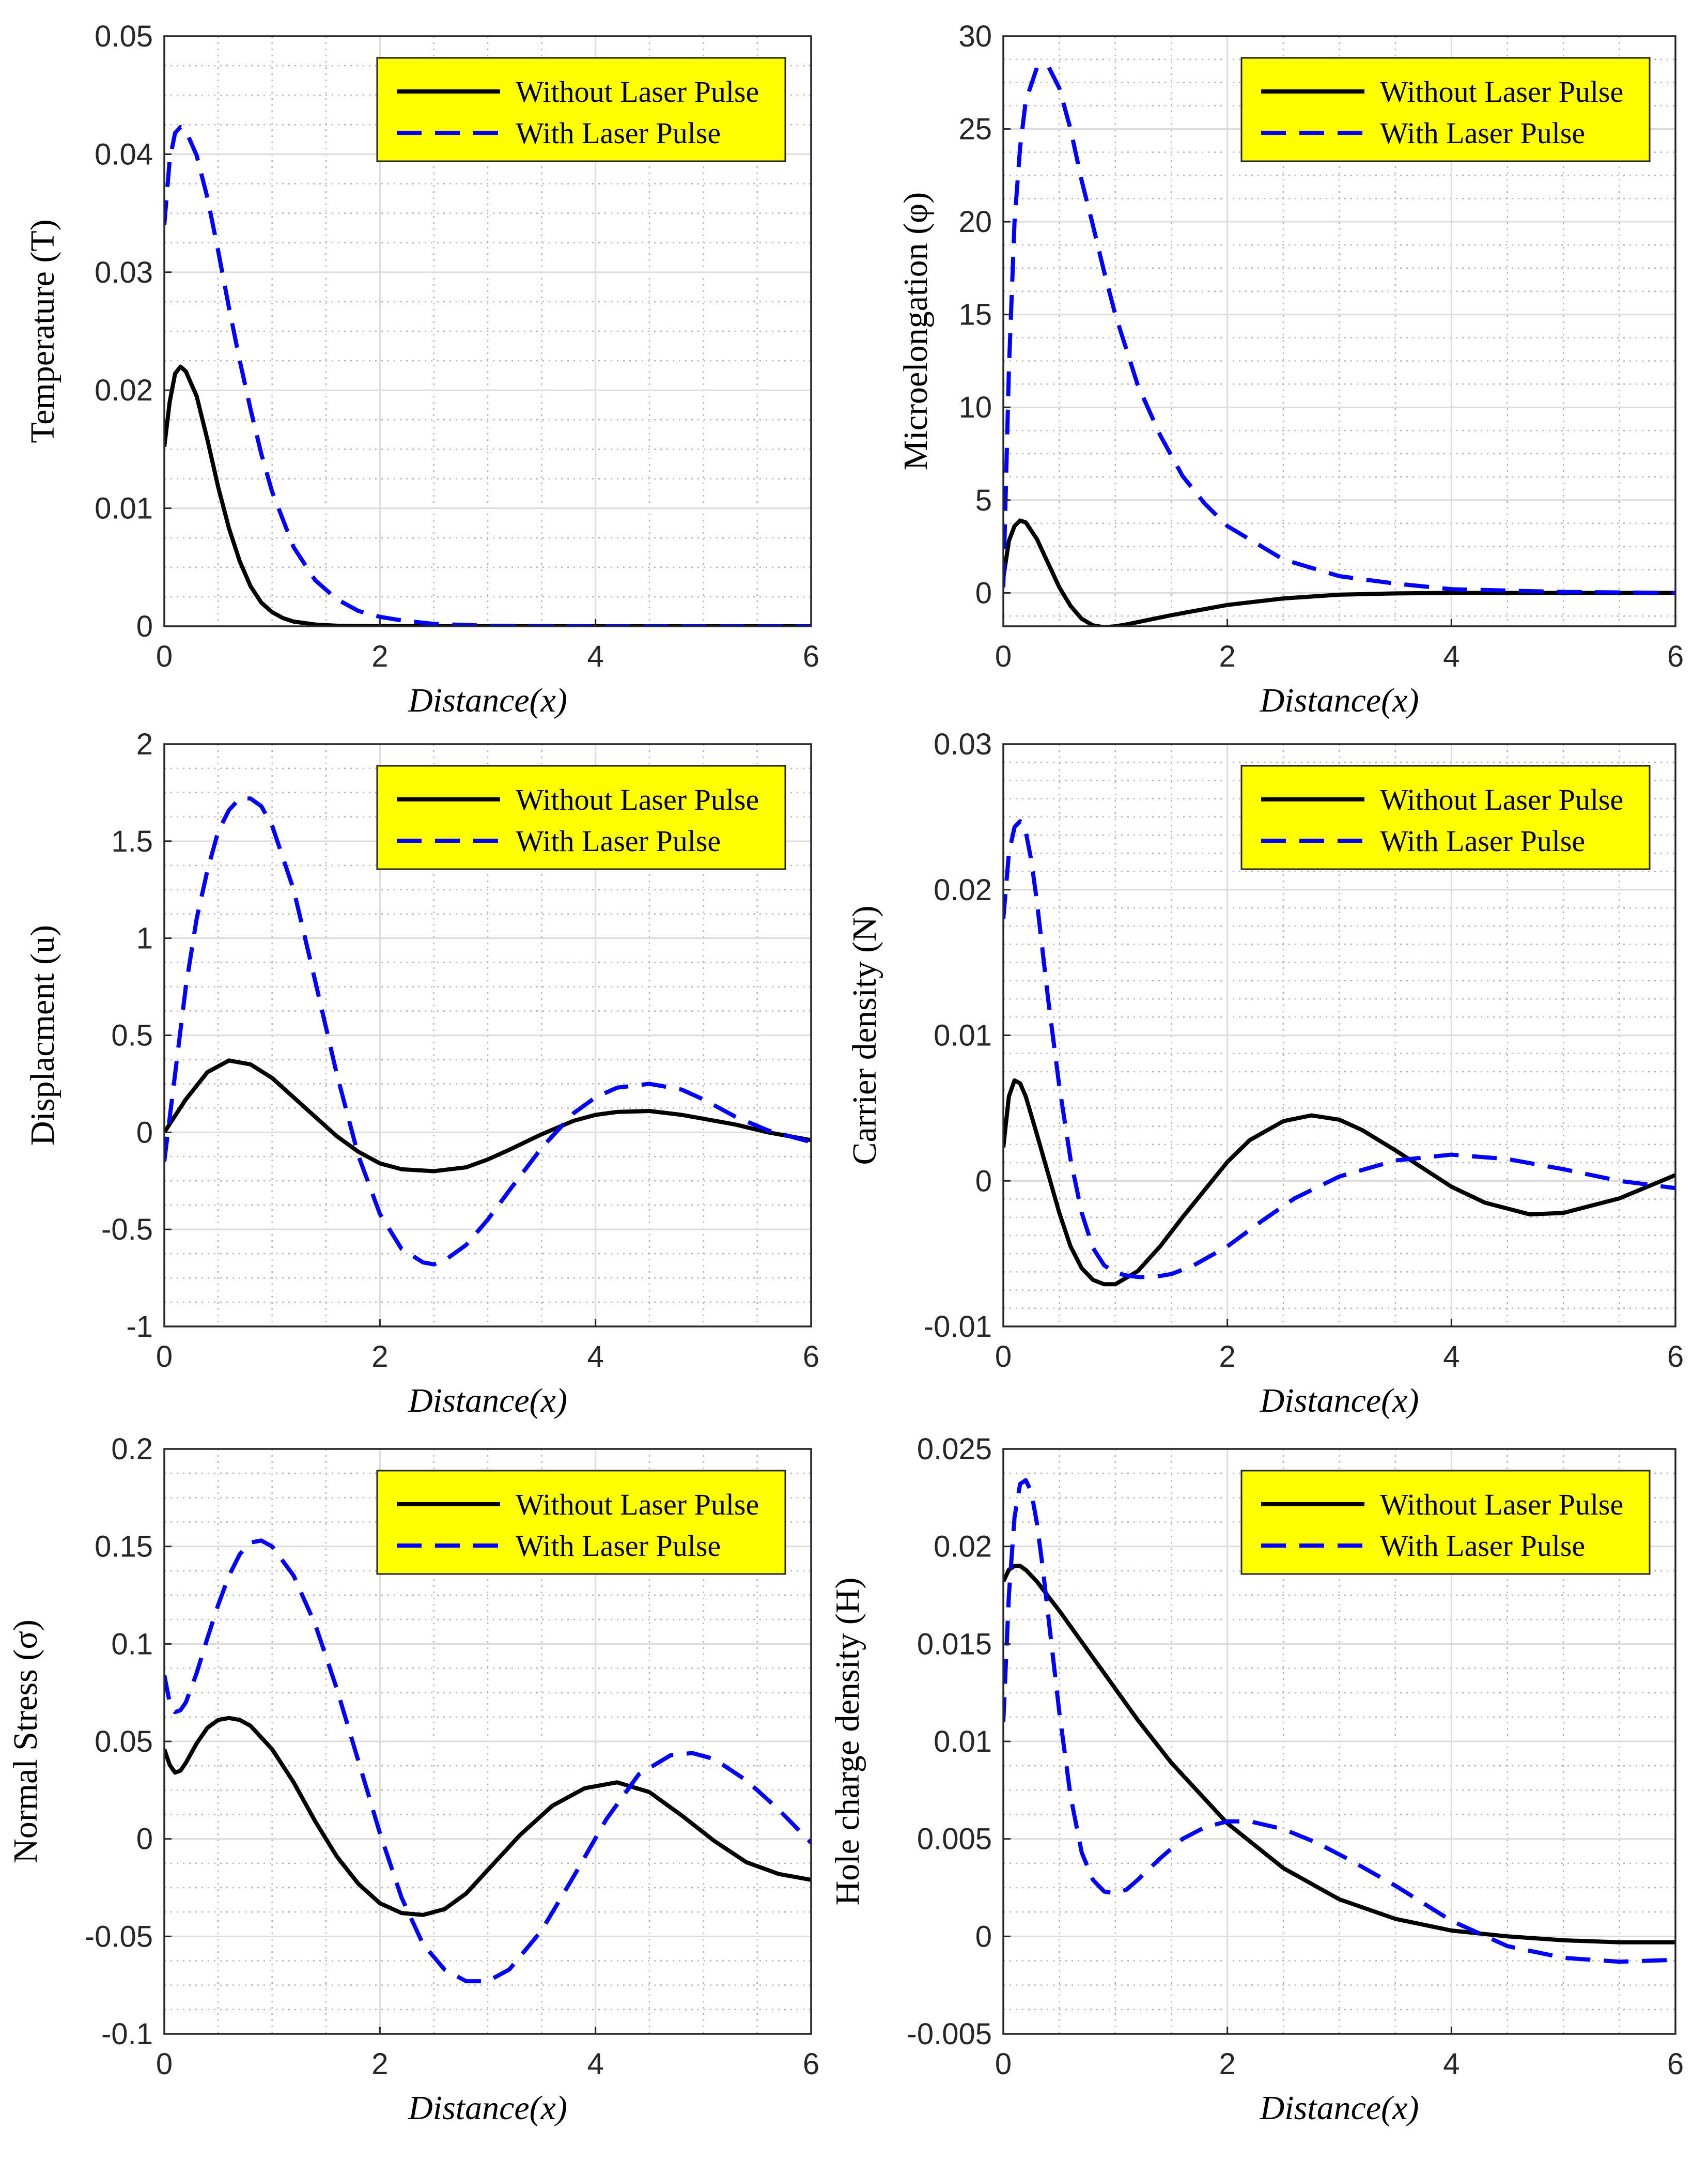 The height and width of the screenshot is (2161, 1708). Describe the element at coordinates (144, 744) in the screenshot. I see `y-tick-label: 2` at that location.